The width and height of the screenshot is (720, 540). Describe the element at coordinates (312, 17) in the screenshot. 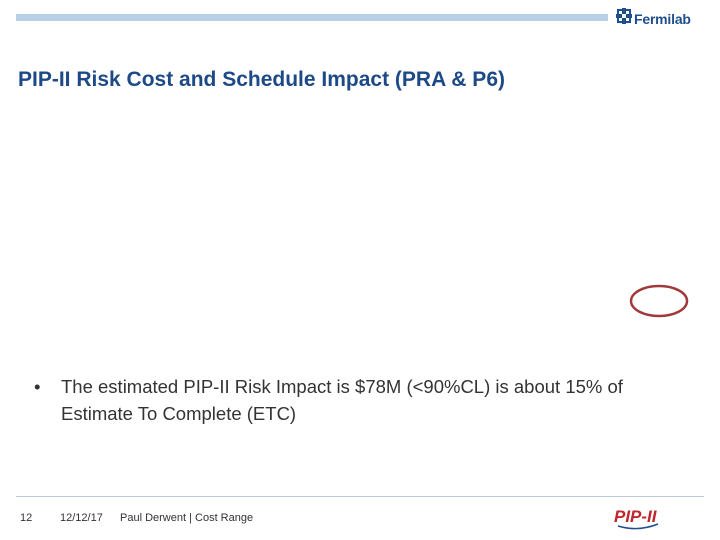

I see `header-bar` at that location.